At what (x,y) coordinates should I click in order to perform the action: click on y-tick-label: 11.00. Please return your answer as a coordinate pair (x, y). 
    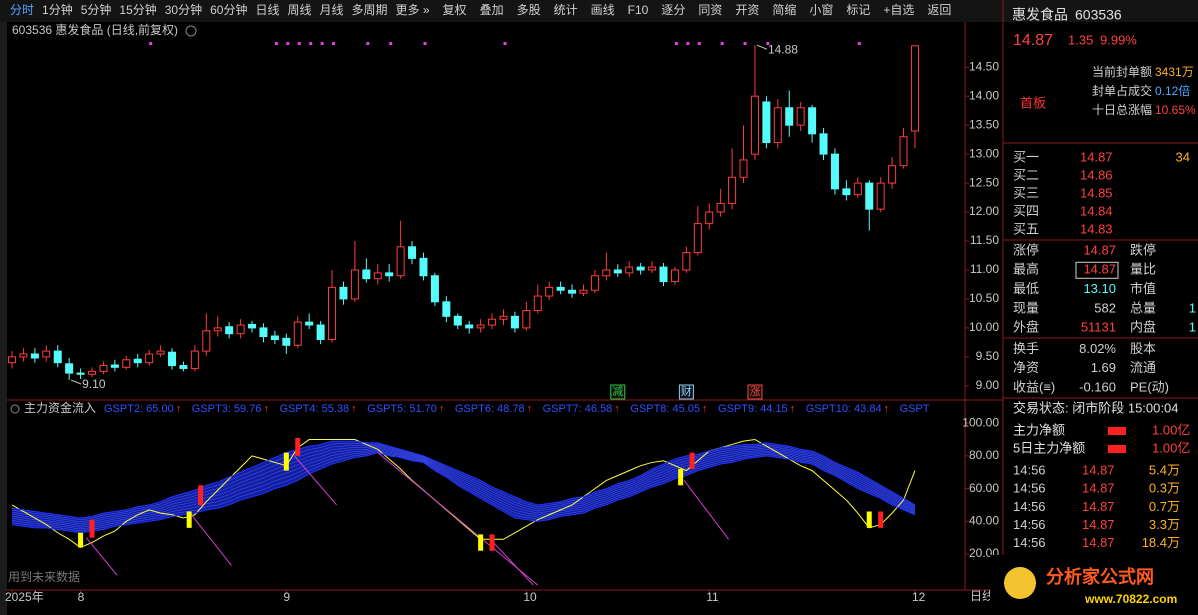
    Looking at the image, I should click on (984, 269).